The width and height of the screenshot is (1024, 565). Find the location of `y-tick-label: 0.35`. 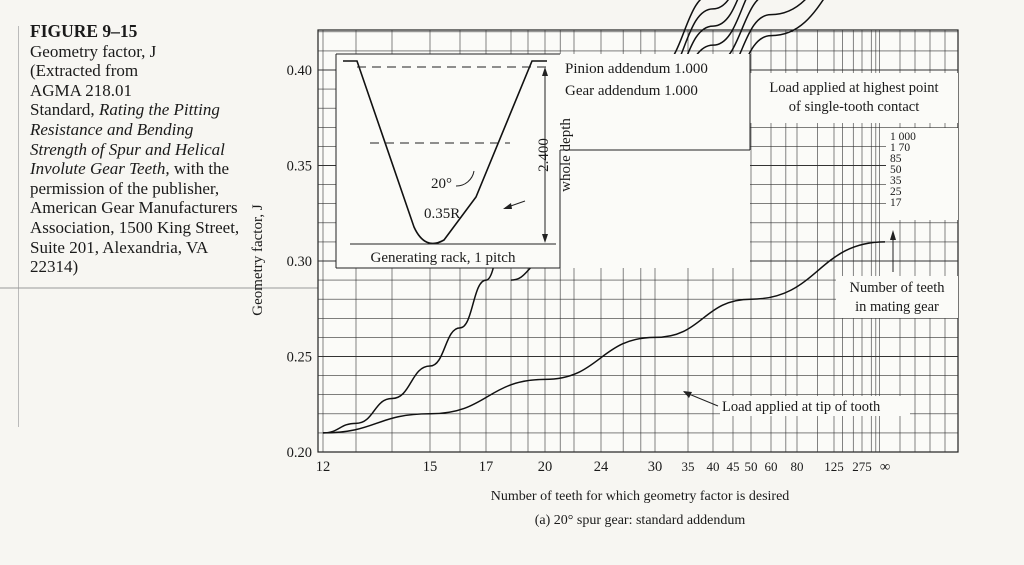

y-tick-label: 0.35 is located at coordinates (299, 167).